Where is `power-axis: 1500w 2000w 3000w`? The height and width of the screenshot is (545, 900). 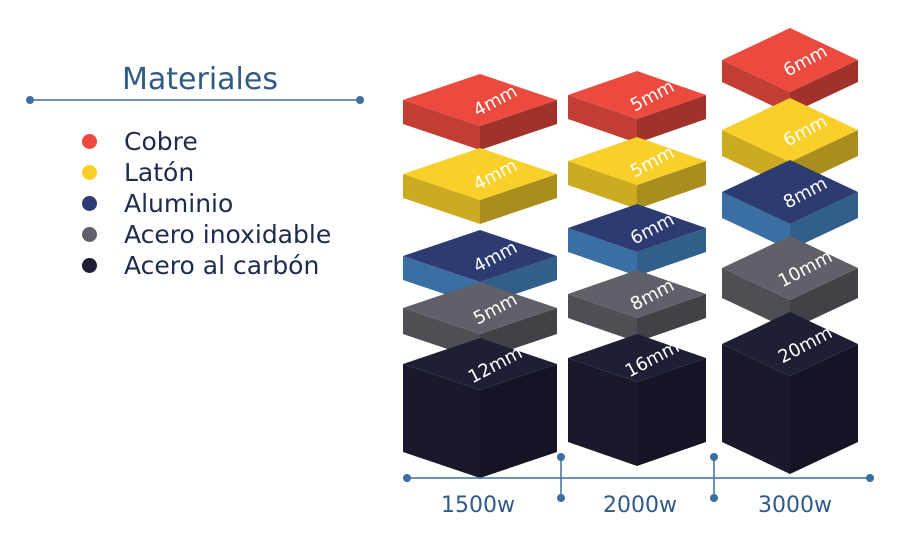
power-axis: 1500w 2000w 3000w is located at coordinates (638, 485).